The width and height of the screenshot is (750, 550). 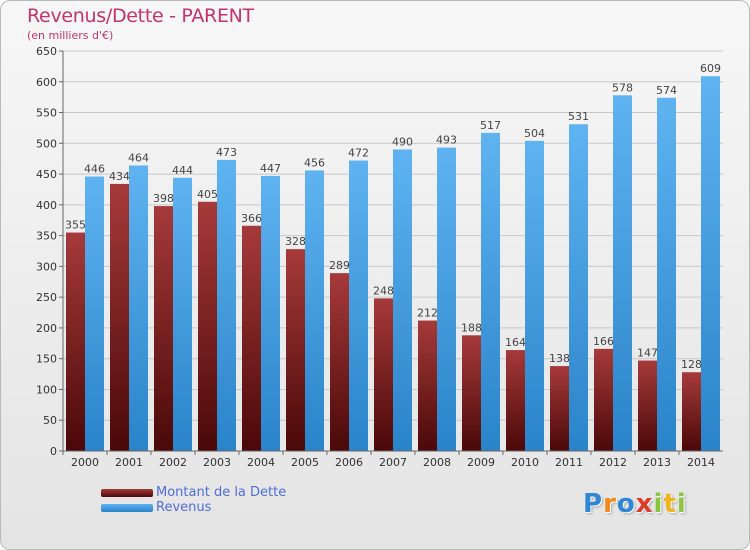 What do you see at coordinates (402, 141) in the screenshot?
I see `data-label-revenus: 490` at bounding box center [402, 141].